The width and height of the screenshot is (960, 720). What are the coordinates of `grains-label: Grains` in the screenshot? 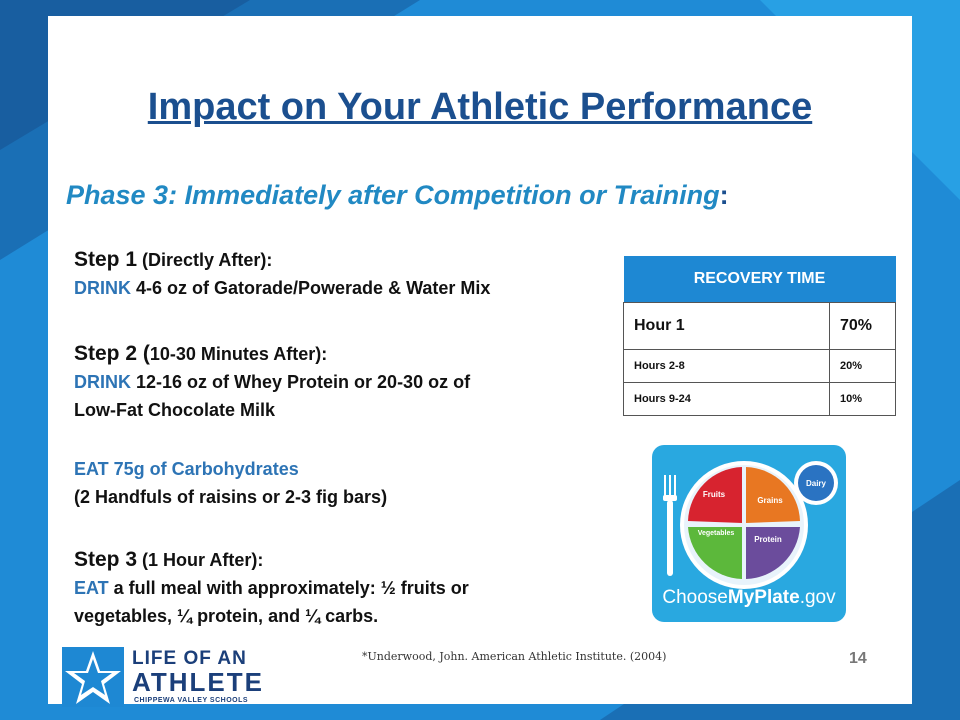 It's located at (770, 500).